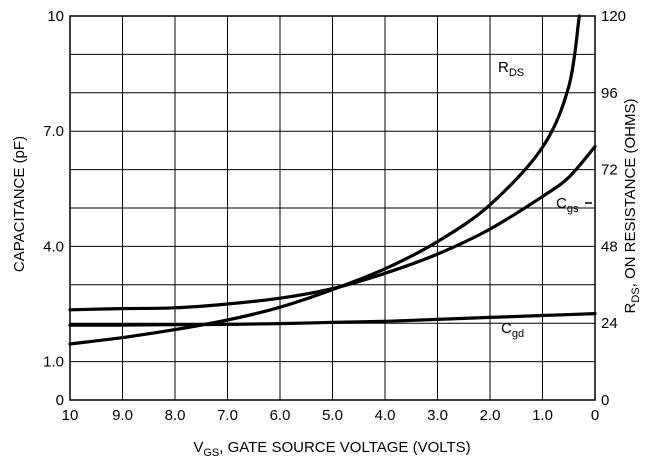  I want to click on cgd-label-sub: gd, so click(518, 334).